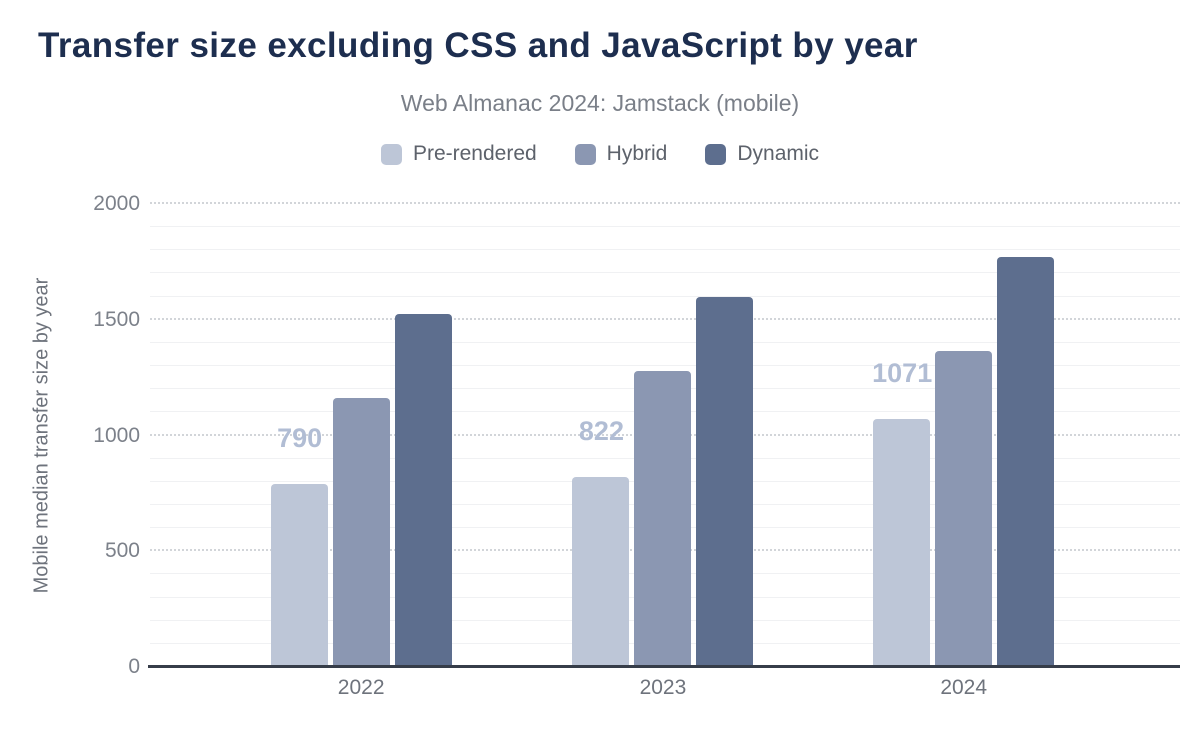 The height and width of the screenshot is (742, 1200). Describe the element at coordinates (663, 519) in the screenshot. I see `bar-2023-hybrid` at that location.